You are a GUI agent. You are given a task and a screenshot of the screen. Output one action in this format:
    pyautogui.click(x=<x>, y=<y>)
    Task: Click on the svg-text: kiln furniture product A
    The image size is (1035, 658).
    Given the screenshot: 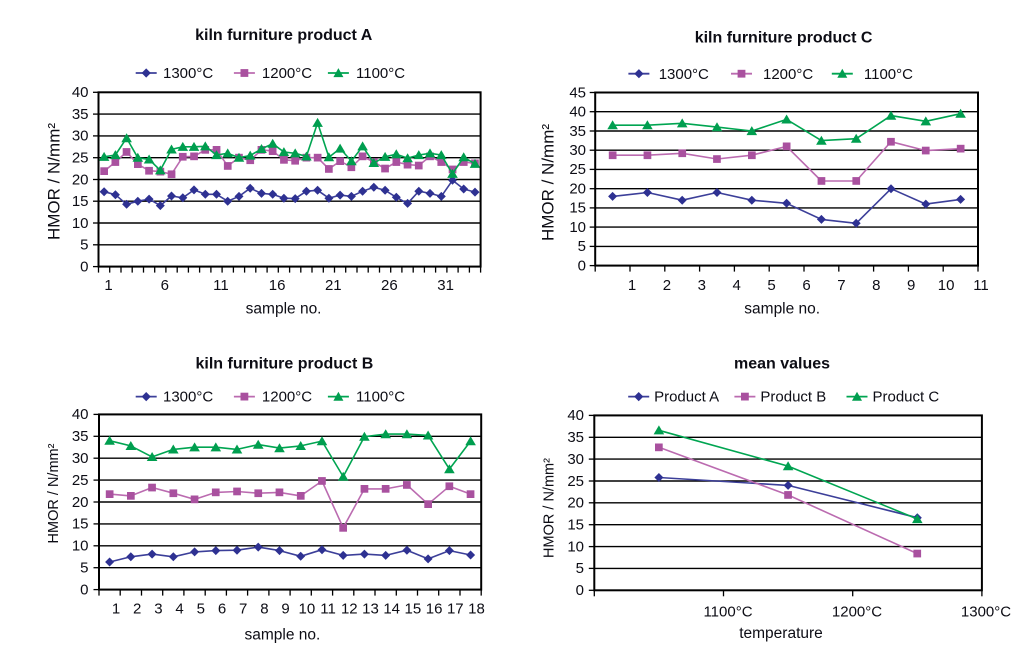 What is the action you would take?
    pyautogui.click(x=284, y=35)
    